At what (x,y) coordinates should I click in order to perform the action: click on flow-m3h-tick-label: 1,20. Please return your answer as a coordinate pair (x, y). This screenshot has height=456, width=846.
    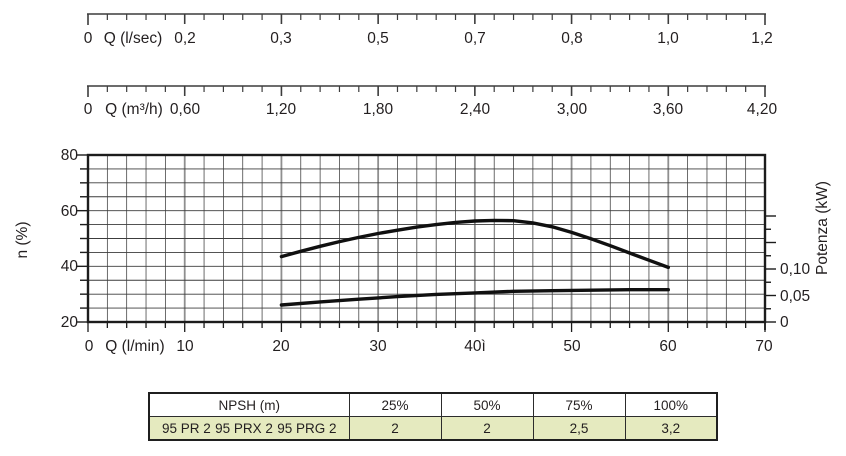
    Looking at the image, I should click on (281, 109).